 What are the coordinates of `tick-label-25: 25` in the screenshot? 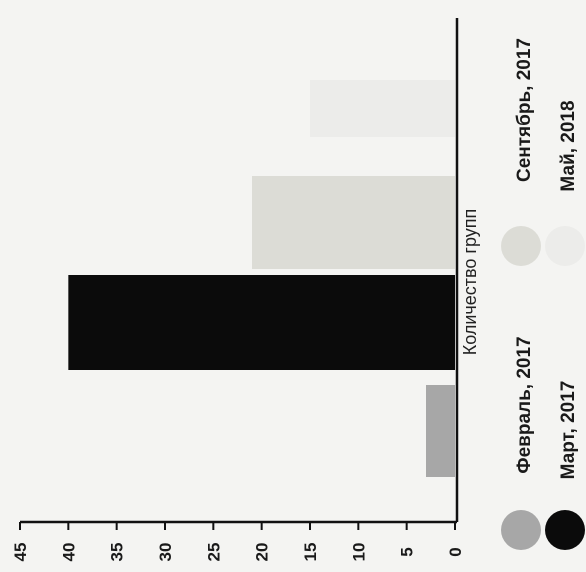 It's located at (213, 552).